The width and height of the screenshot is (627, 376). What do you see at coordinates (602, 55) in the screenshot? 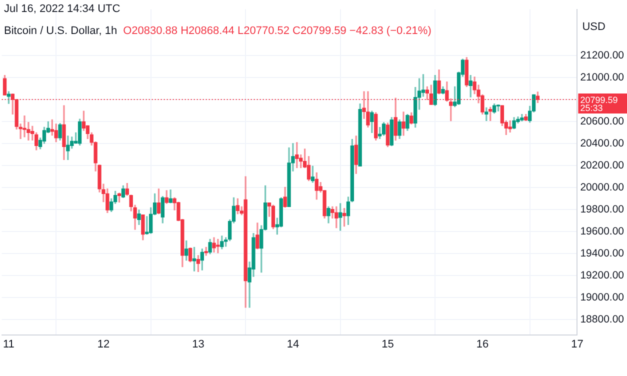
I see `y-tick-label: 21200.00` at bounding box center [602, 55].